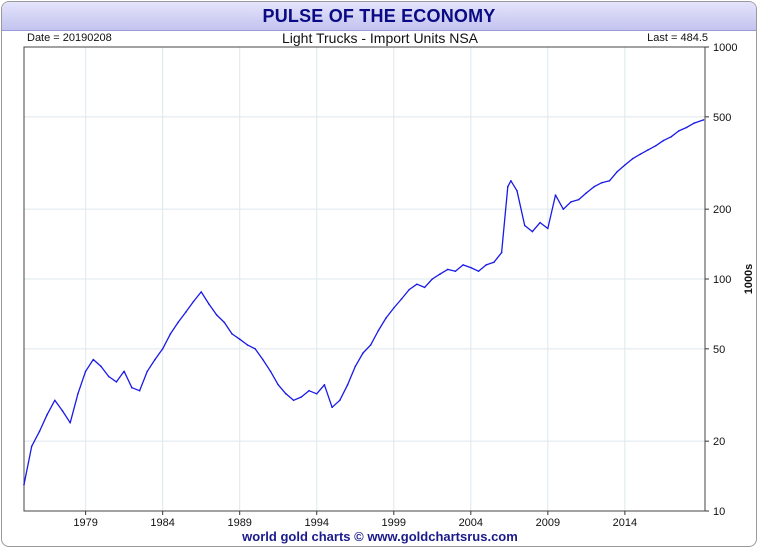 Image resolution: width=760 pixels, height=550 pixels. Describe the element at coordinates (239, 523) in the screenshot. I see `x-tick-label: 1989` at that location.